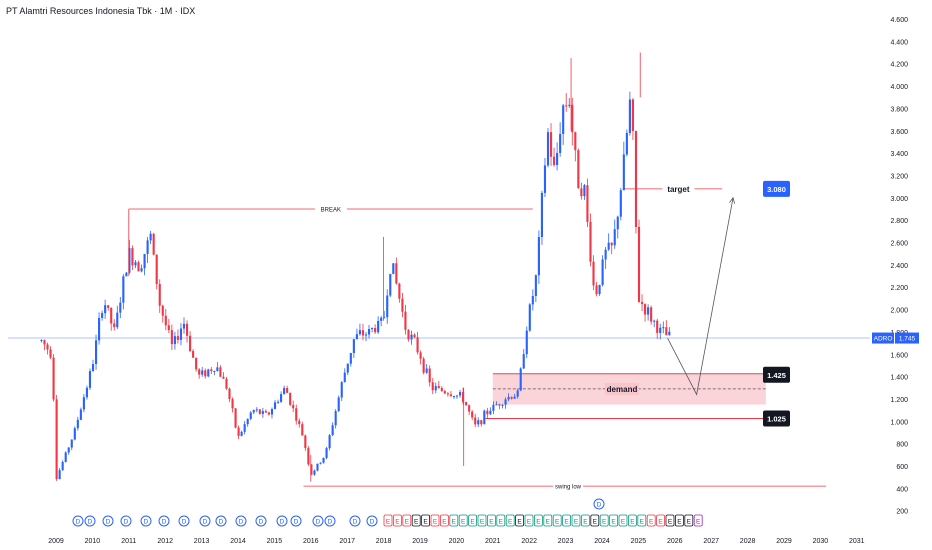 This screenshot has width=932, height=550. What do you see at coordinates (622, 389) in the screenshot?
I see `demand-label: demand` at bounding box center [622, 389].